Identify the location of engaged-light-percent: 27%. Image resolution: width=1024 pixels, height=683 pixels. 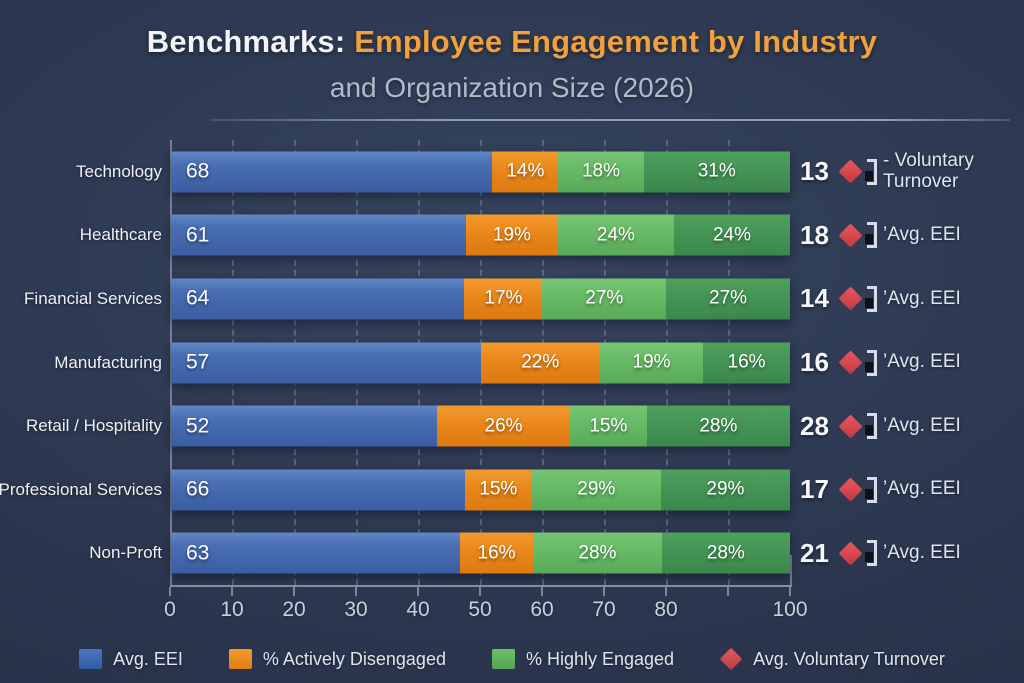
(604, 298).